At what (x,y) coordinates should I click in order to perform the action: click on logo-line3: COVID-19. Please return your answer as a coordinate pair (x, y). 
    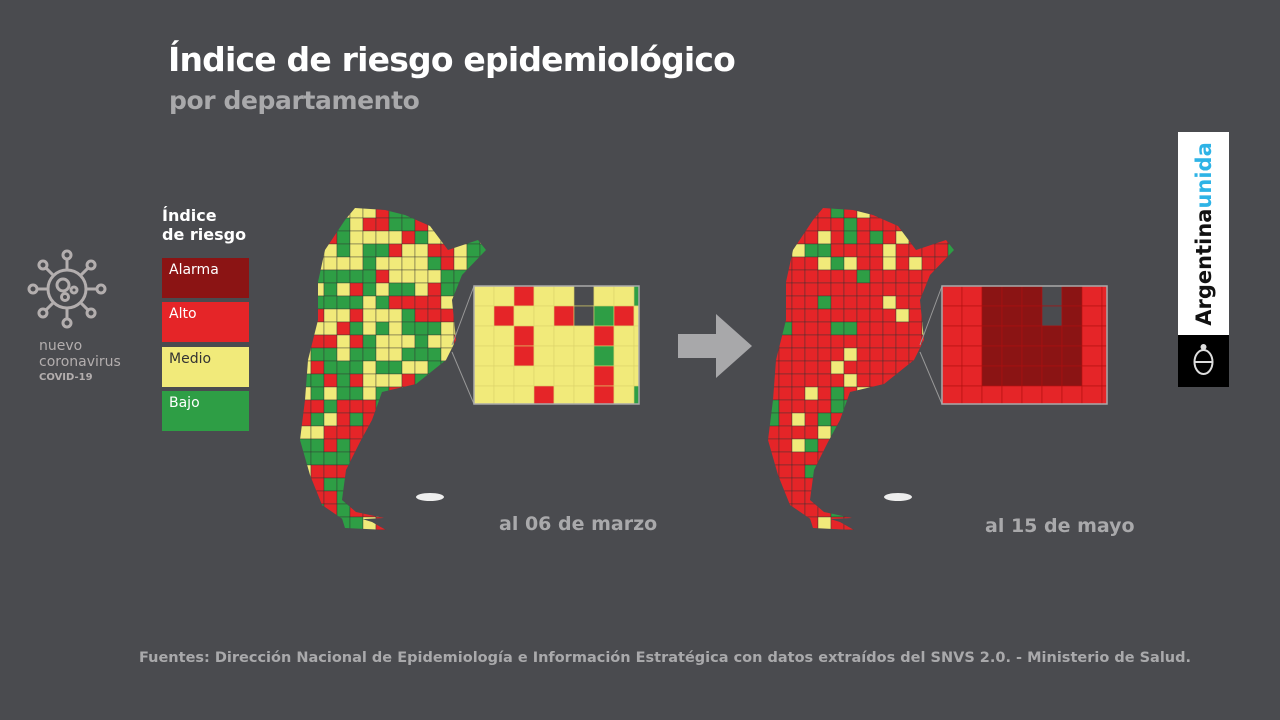
    Looking at the image, I should click on (66, 377).